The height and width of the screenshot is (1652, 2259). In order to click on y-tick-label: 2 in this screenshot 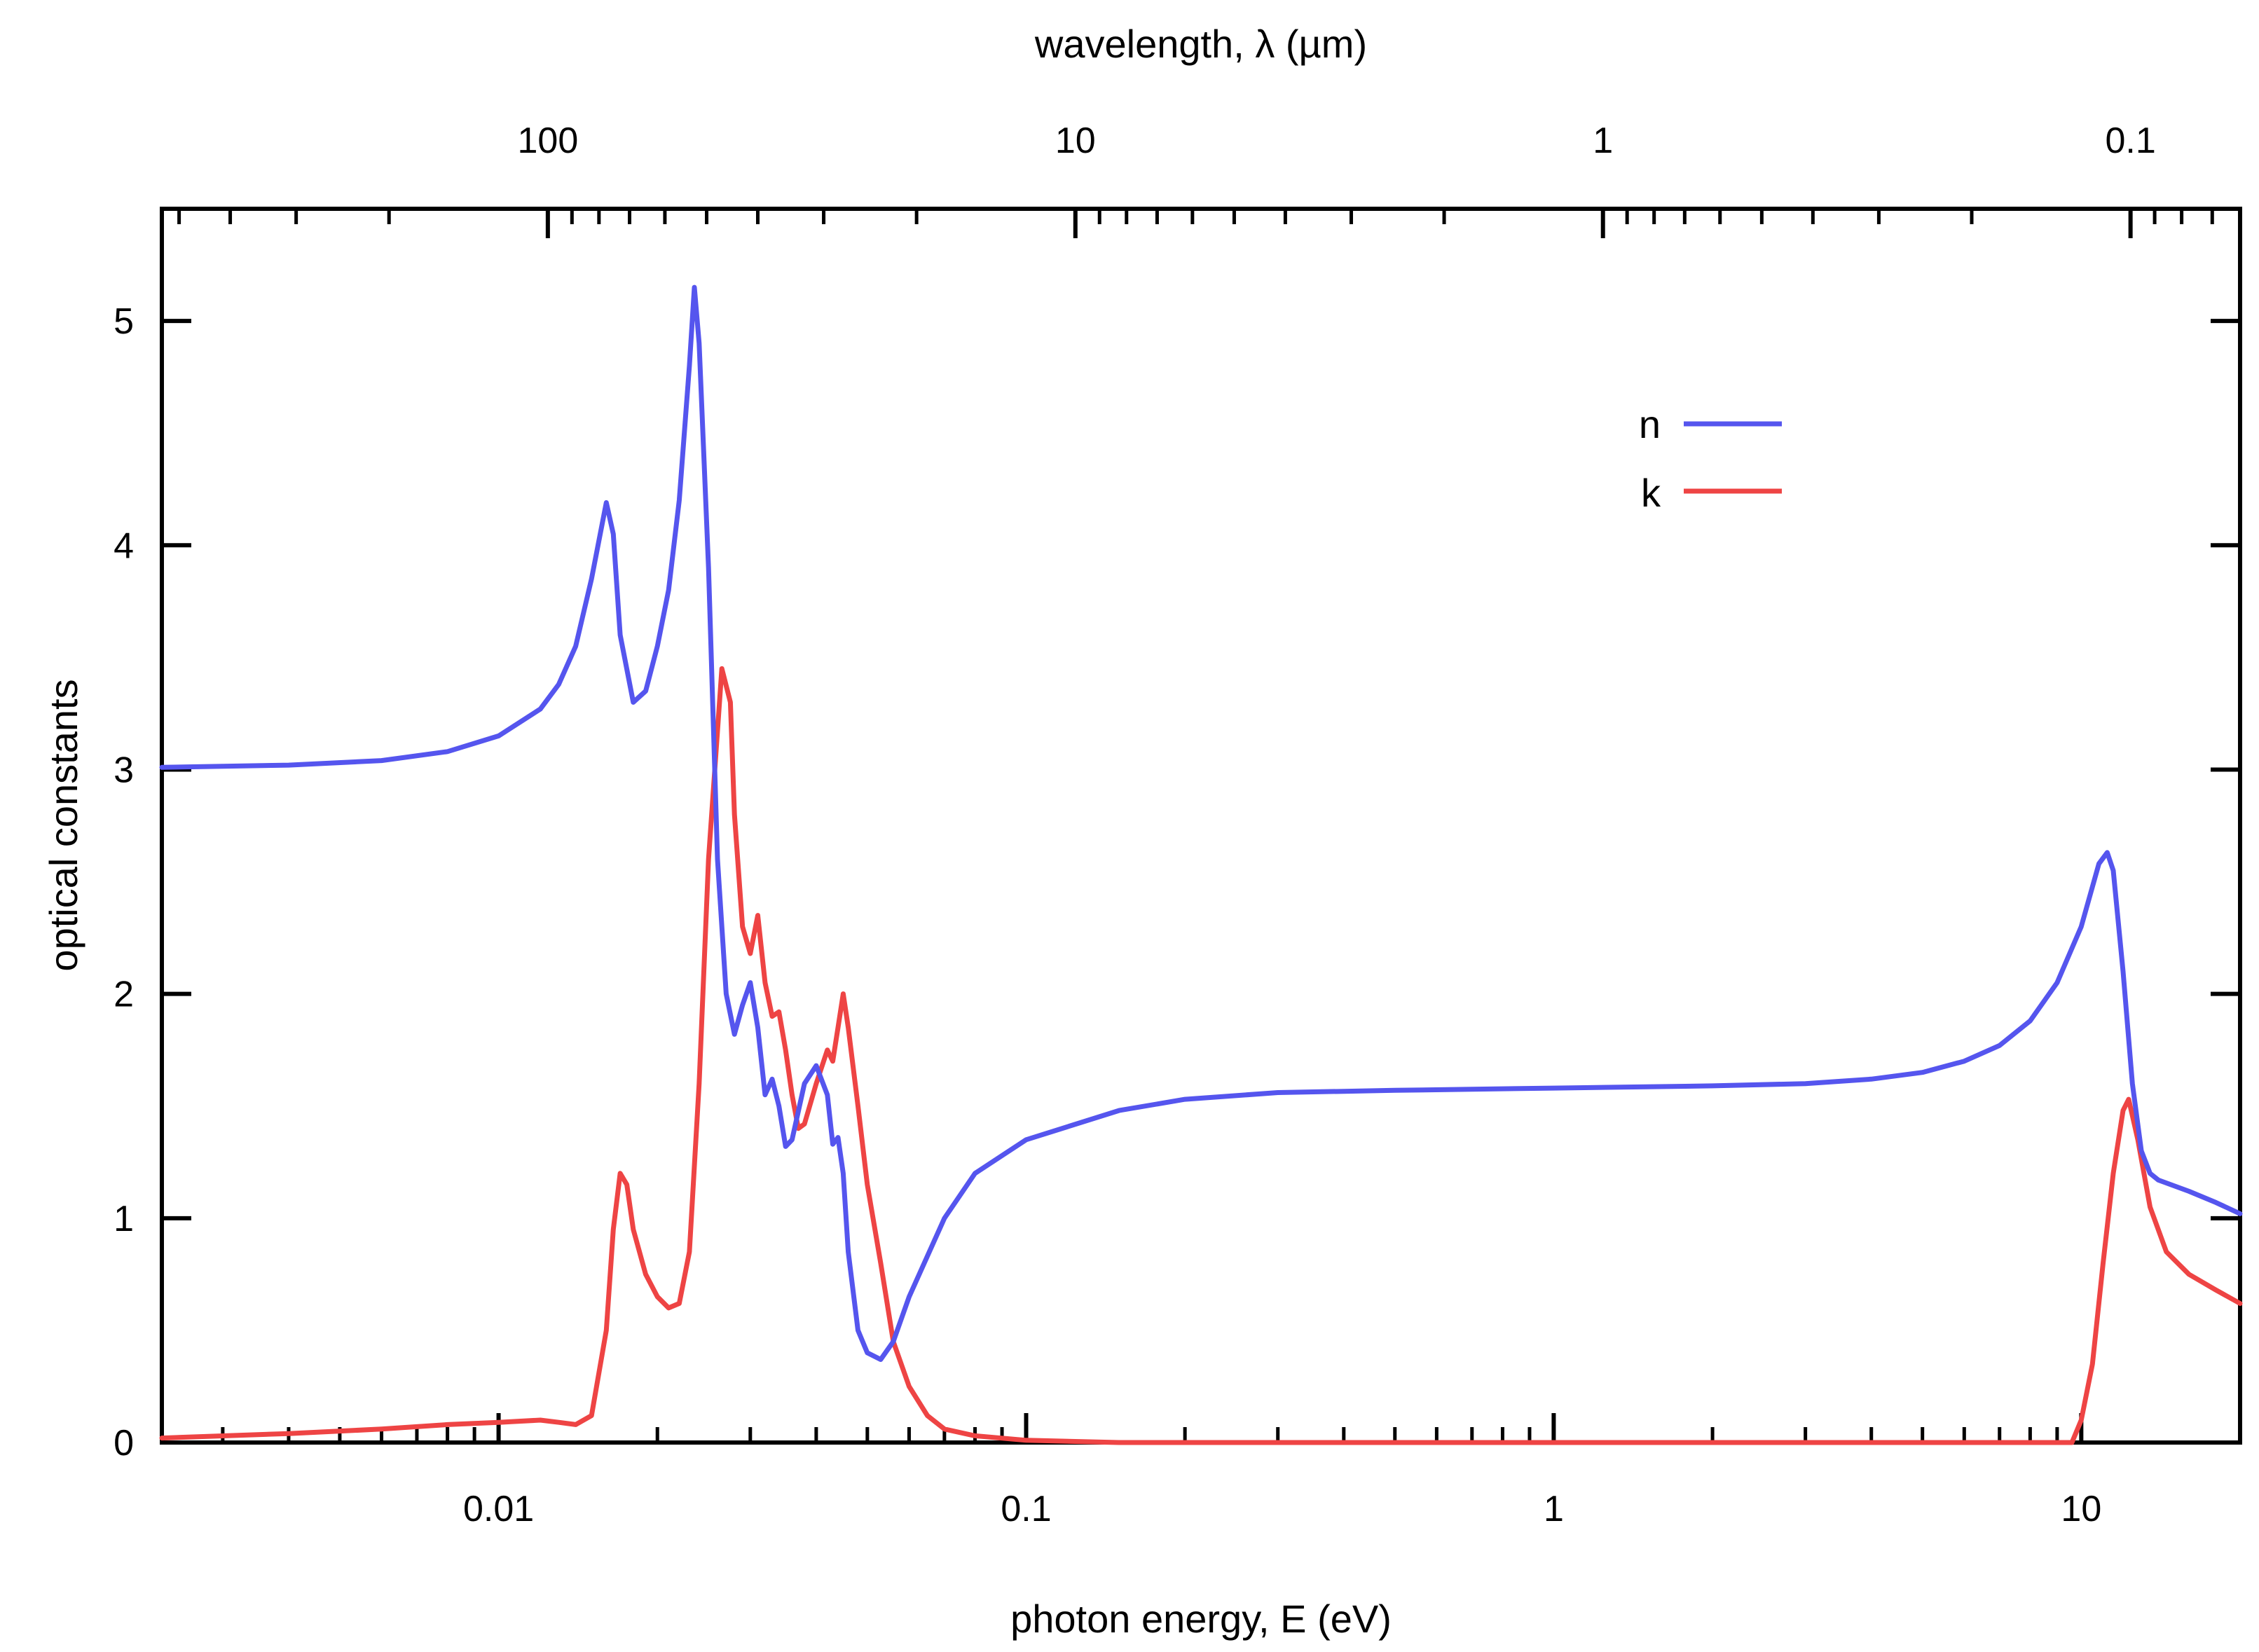, I will do `click(124, 995)`.